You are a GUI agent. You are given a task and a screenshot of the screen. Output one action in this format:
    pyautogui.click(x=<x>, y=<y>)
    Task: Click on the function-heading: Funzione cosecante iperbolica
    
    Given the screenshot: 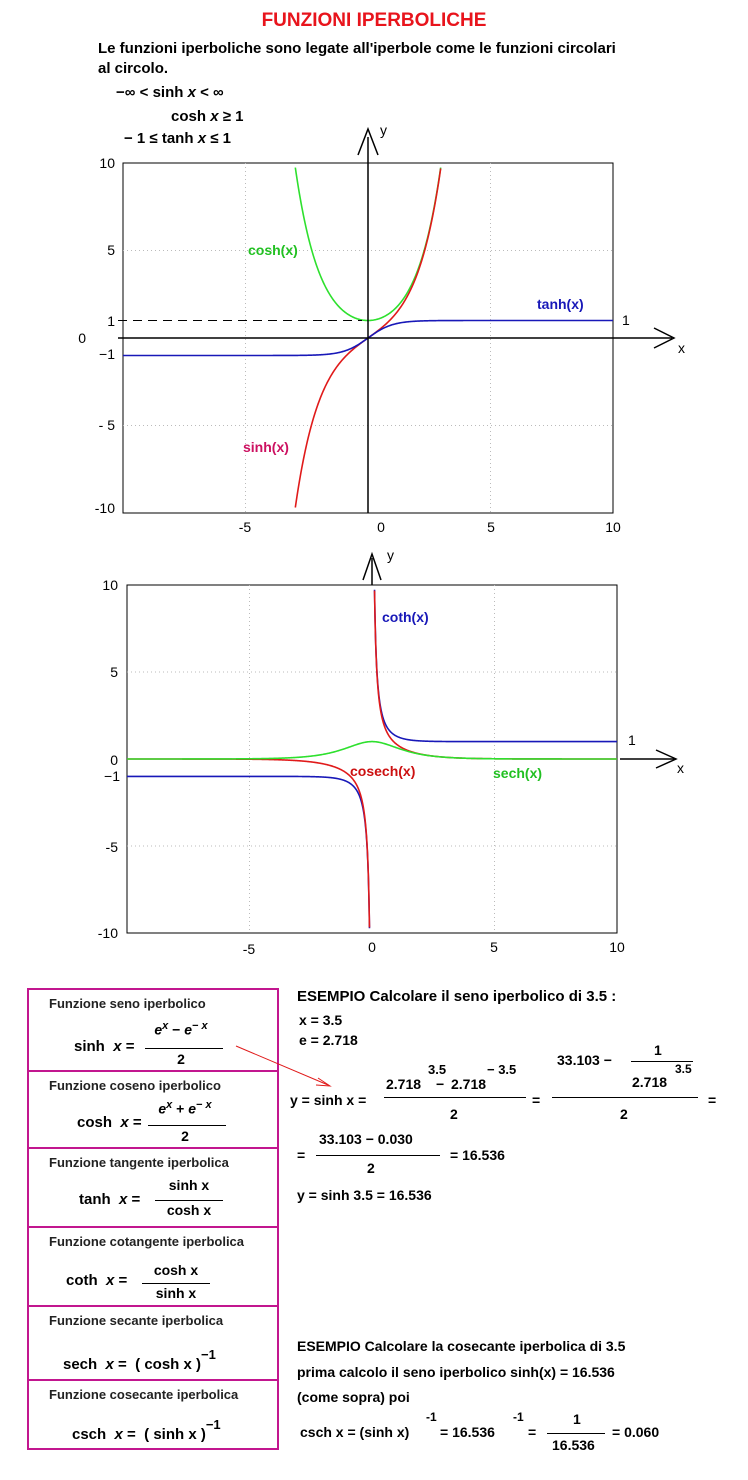 What is the action you would take?
    pyautogui.click(x=144, y=1394)
    